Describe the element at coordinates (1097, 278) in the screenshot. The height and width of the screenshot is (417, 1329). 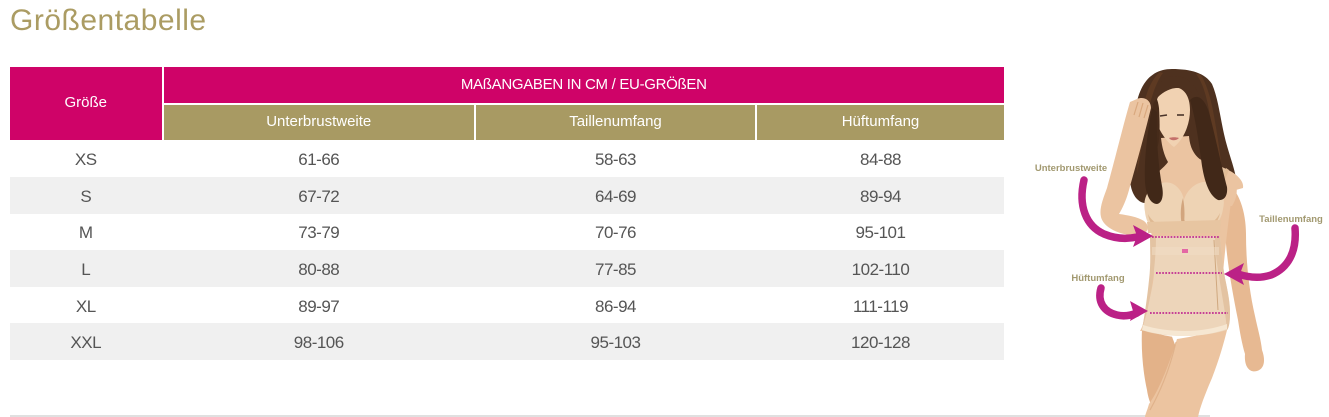
I see `svg-text: Hüftumfang` at that location.